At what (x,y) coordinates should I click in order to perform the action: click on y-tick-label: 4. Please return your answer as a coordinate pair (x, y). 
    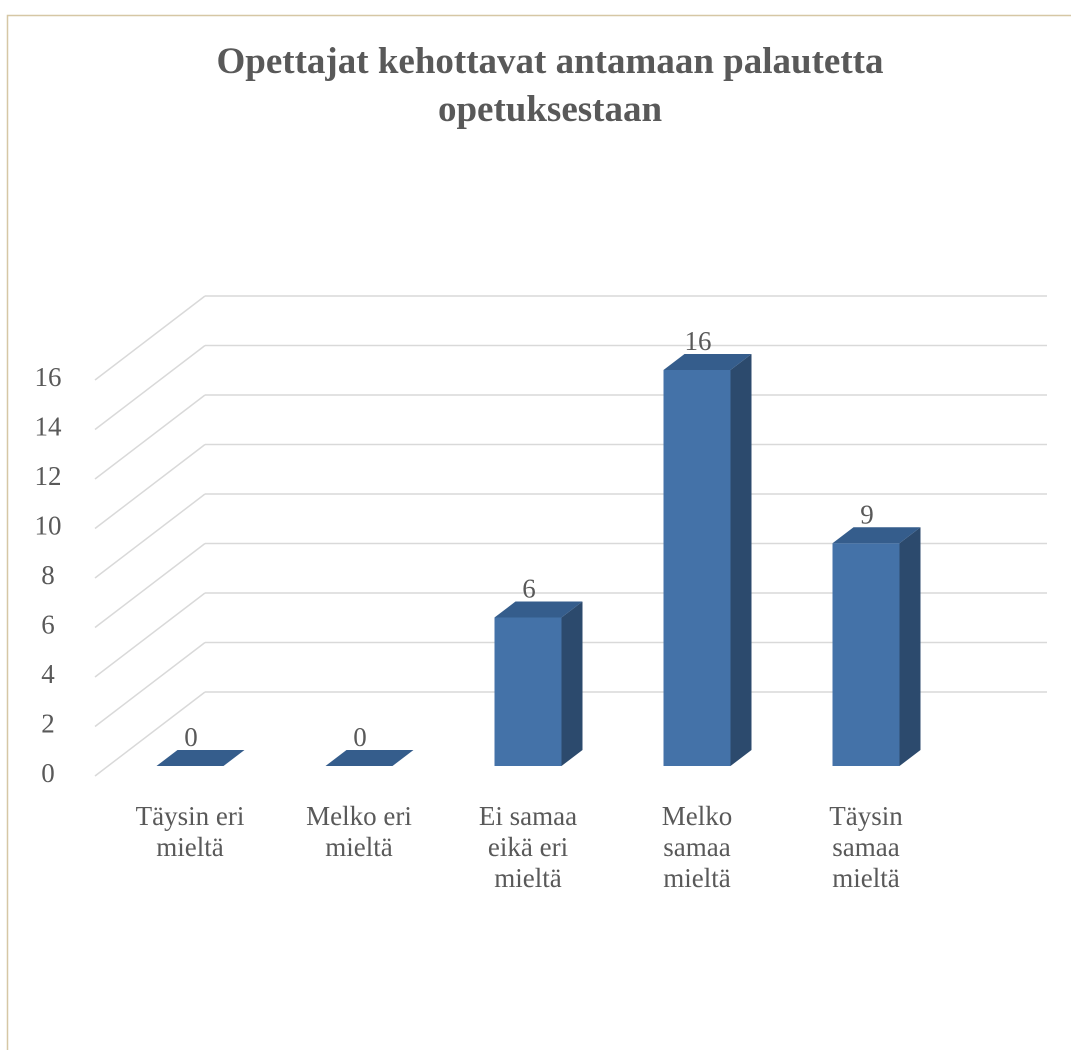
    Looking at the image, I should click on (48, 674).